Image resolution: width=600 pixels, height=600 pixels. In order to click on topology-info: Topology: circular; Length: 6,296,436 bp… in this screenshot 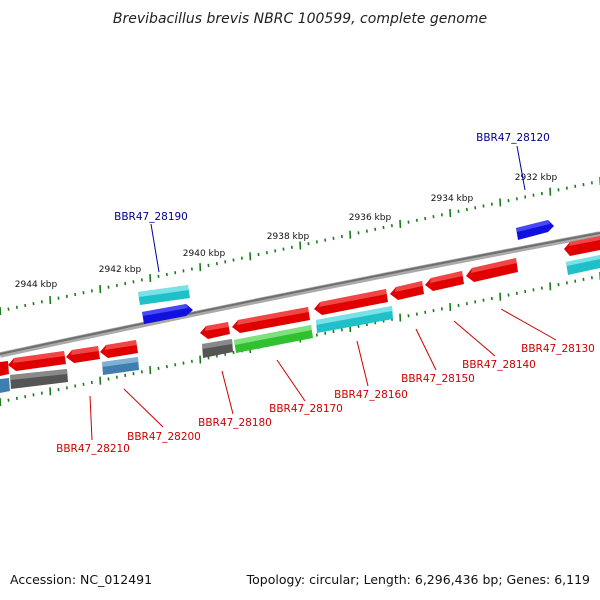, I will do `click(418, 579)`.